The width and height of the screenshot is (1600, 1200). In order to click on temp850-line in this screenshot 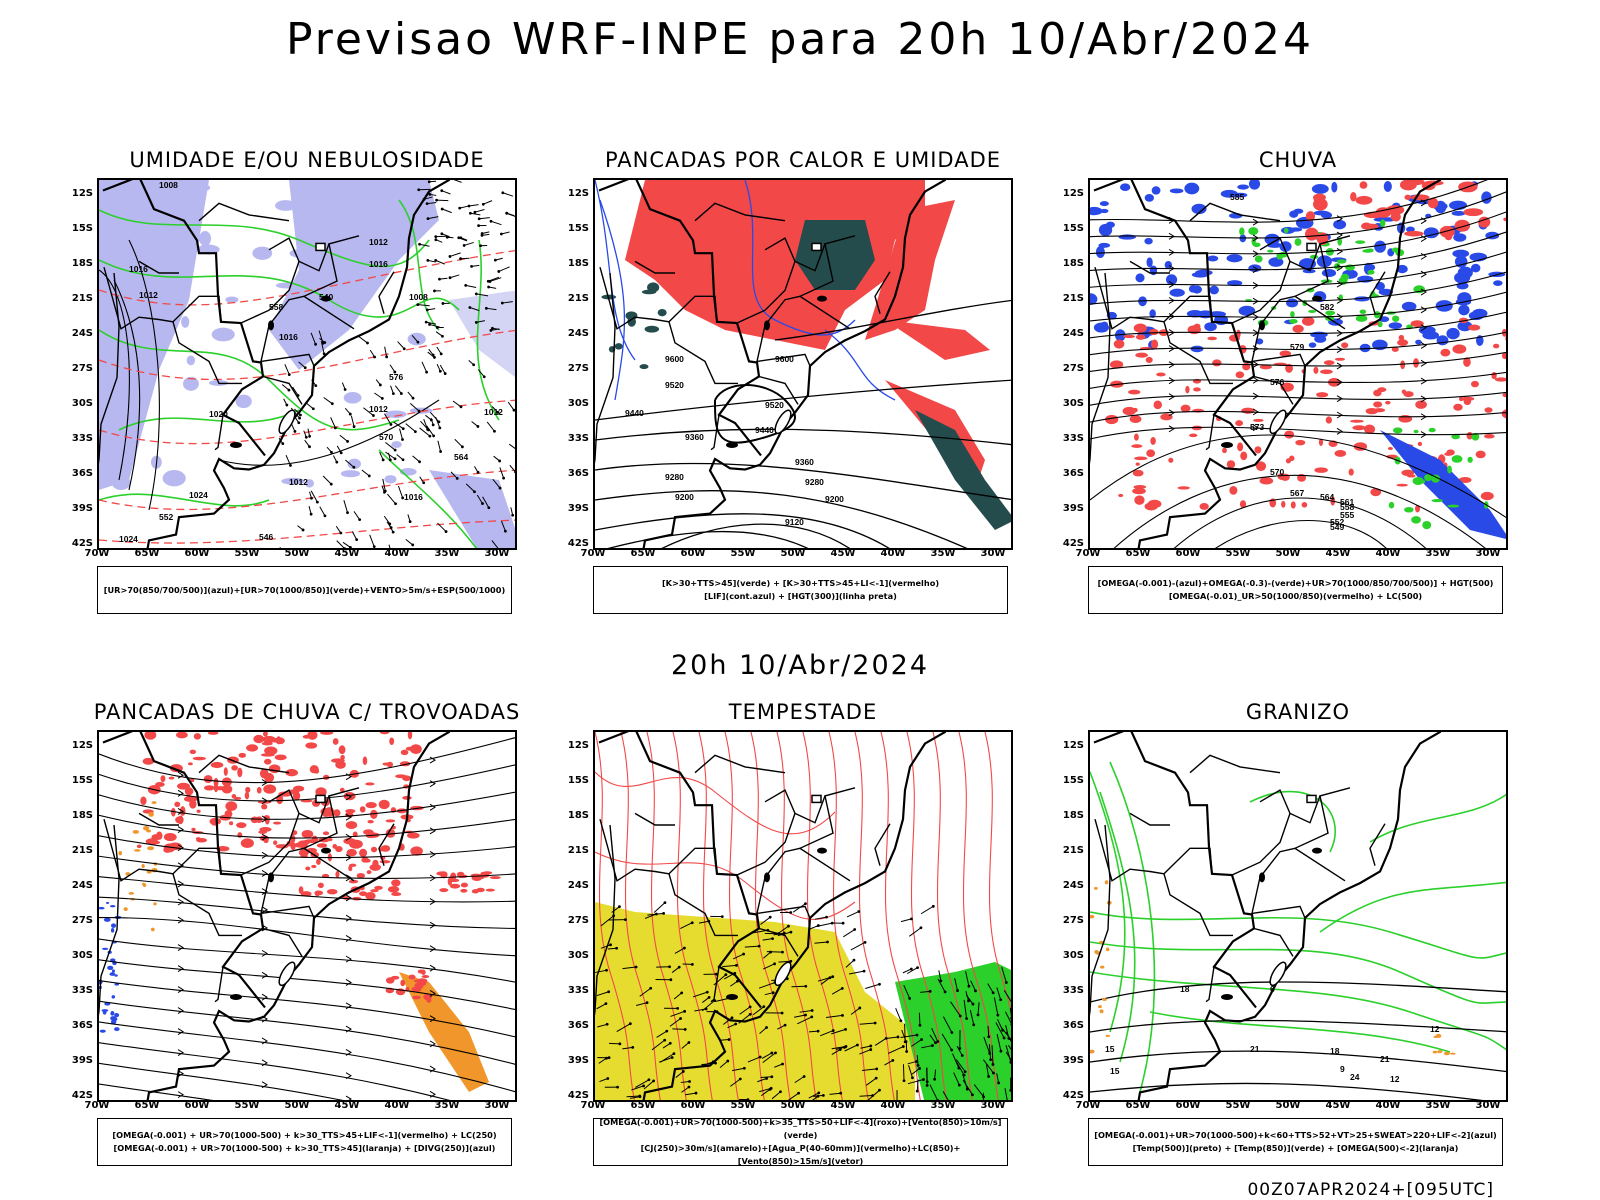, I will do `click(1292, 821)`.